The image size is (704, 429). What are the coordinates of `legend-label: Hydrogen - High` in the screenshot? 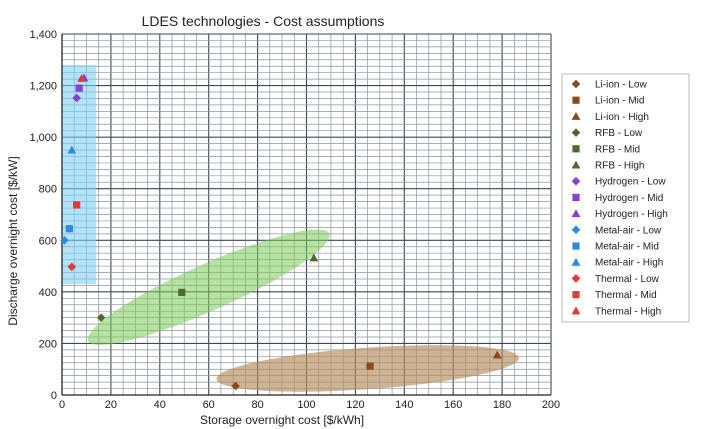 It's located at (631, 214).